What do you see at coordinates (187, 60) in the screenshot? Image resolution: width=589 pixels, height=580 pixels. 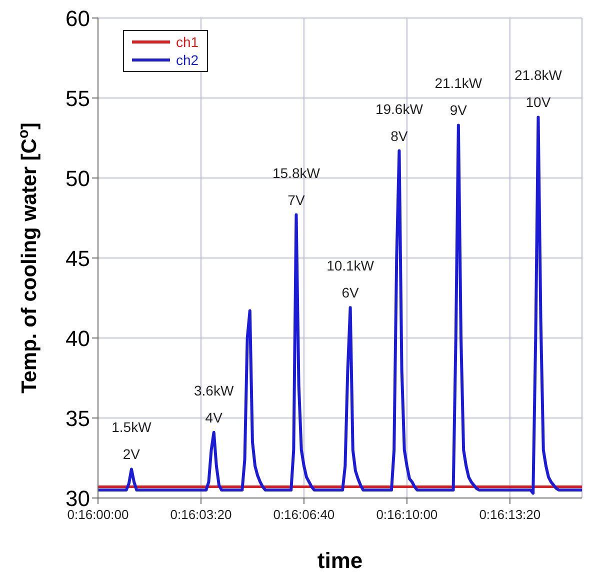 I see `legend-label: ch2` at bounding box center [187, 60].